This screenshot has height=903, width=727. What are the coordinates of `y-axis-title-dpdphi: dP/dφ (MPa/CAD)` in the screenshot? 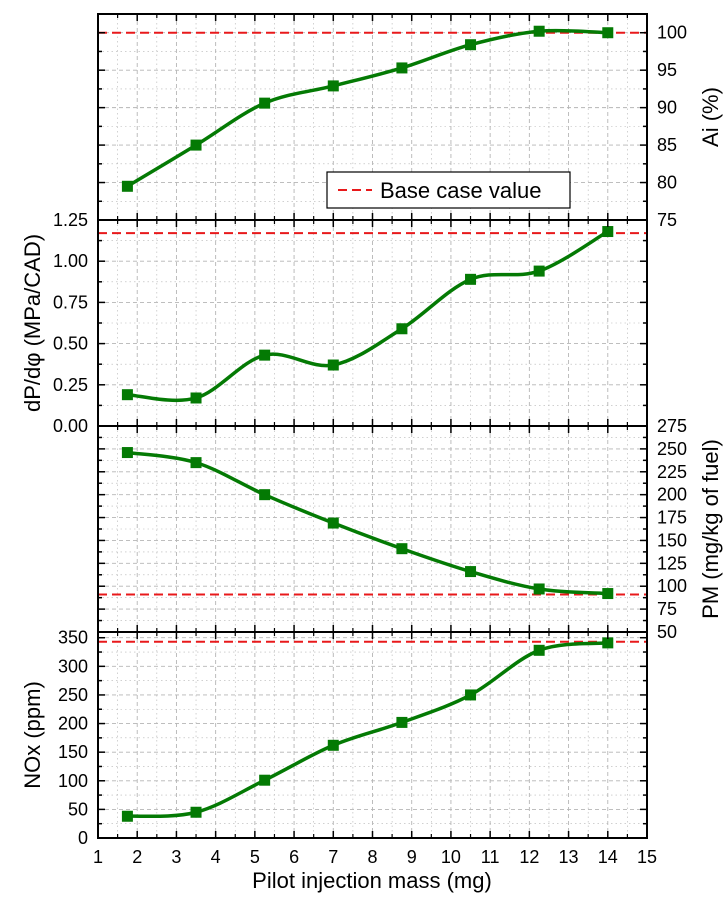 It's located at (32, 323).